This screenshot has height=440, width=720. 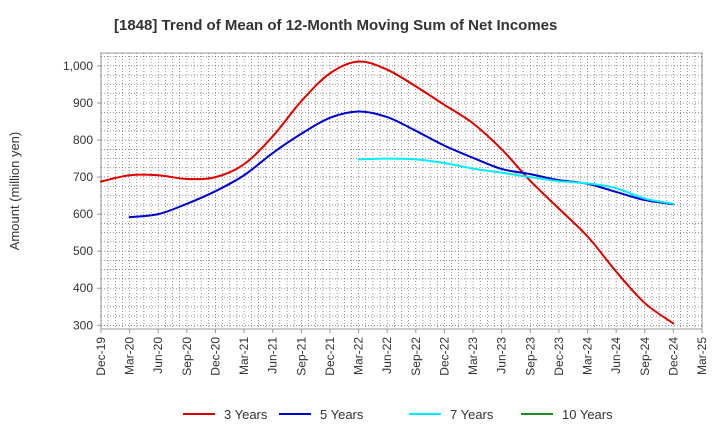 I want to click on x-tick-label: Mar-20, so click(x=130, y=356).